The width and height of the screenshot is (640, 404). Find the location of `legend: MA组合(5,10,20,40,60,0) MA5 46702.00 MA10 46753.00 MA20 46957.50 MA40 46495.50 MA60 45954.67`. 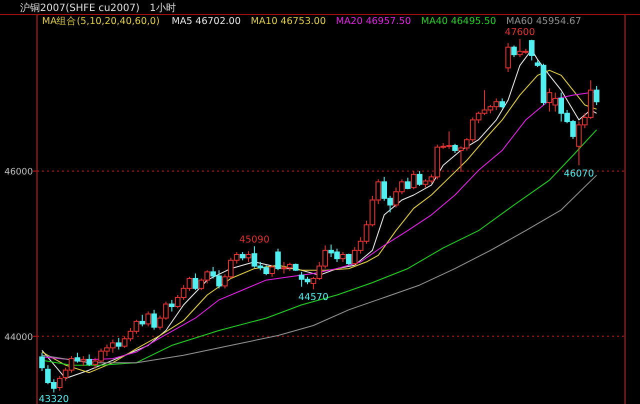

legend: MA组合(5,10,20,40,60,0) MA5 46702.00 MA10 46753.00 MA20 46957.50 MA40 46495.50 MA60 45954.67 is located at coordinates (312, 21).